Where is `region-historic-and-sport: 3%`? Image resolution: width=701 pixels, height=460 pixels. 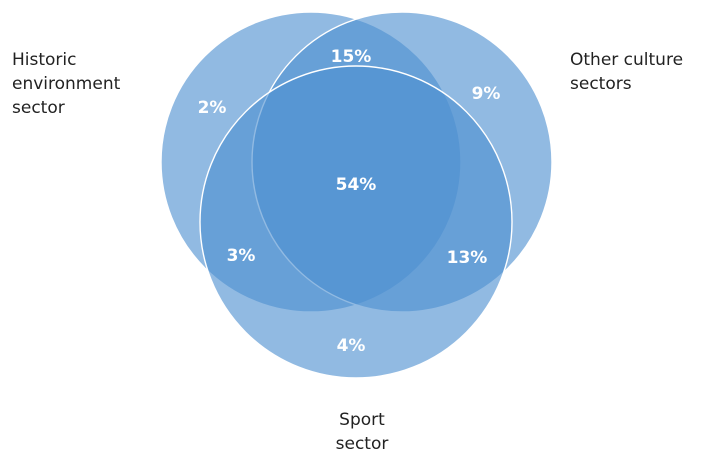
region-historic-and-sport: 3% is located at coordinates (241, 256).